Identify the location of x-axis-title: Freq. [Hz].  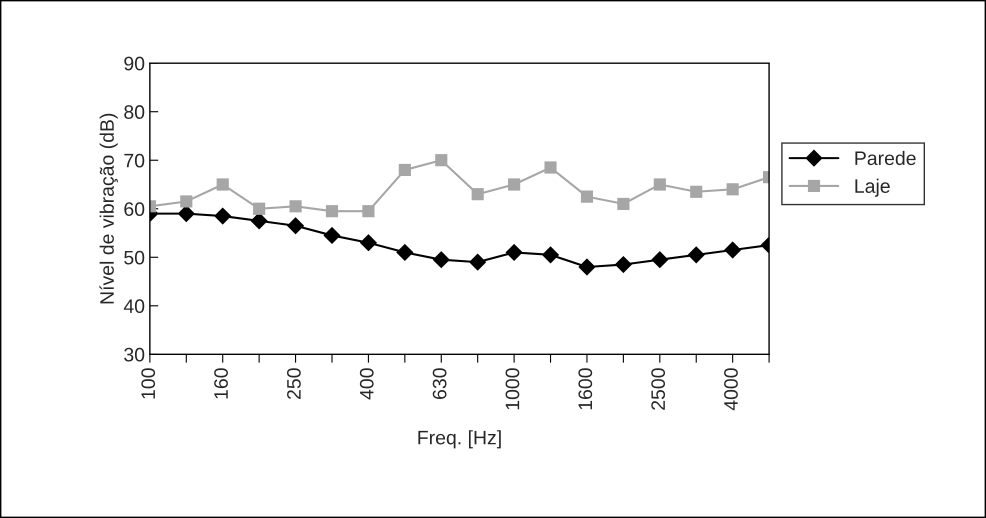
(459, 439).